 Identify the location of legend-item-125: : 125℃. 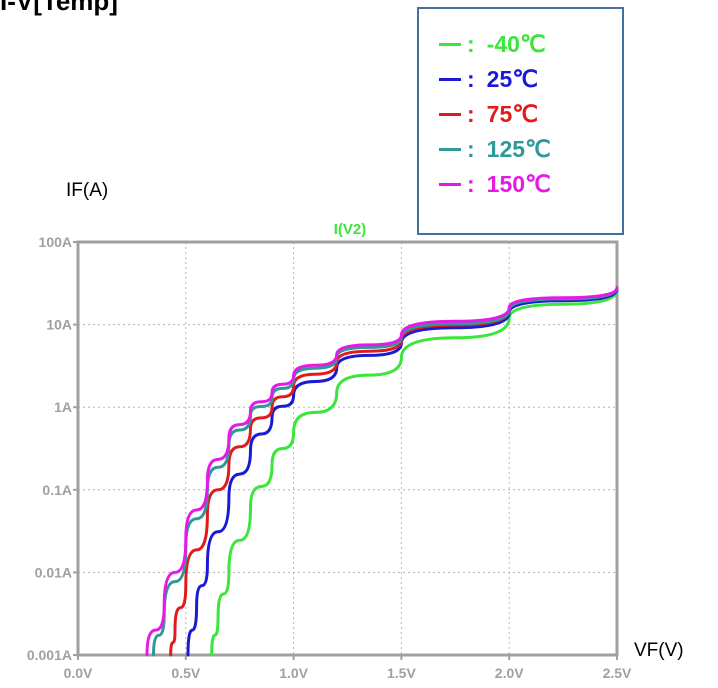
(495, 149).